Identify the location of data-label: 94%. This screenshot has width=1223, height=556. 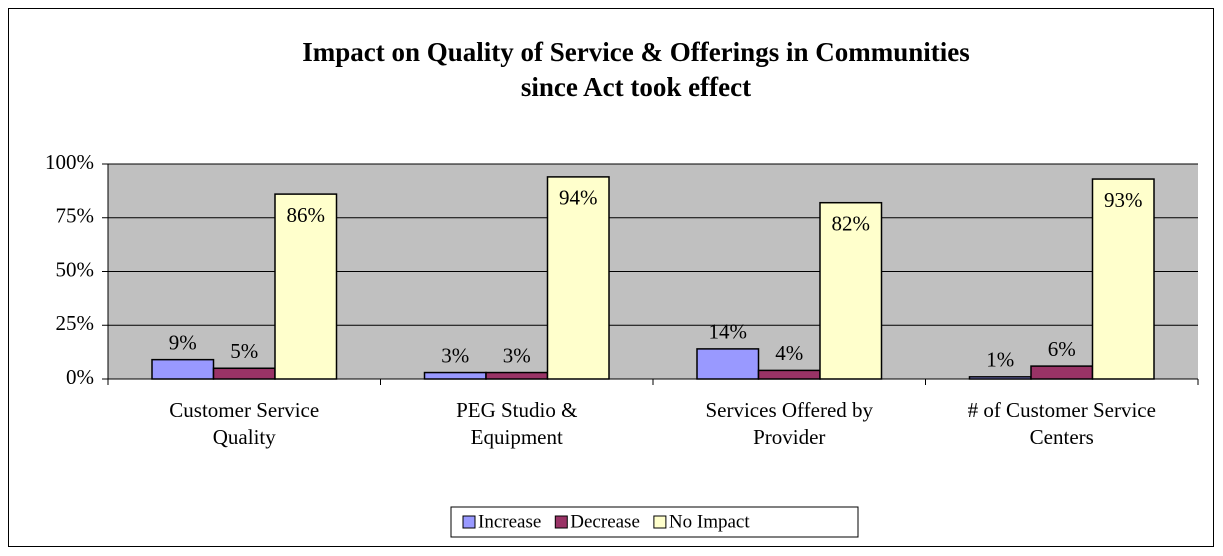
(578, 198).